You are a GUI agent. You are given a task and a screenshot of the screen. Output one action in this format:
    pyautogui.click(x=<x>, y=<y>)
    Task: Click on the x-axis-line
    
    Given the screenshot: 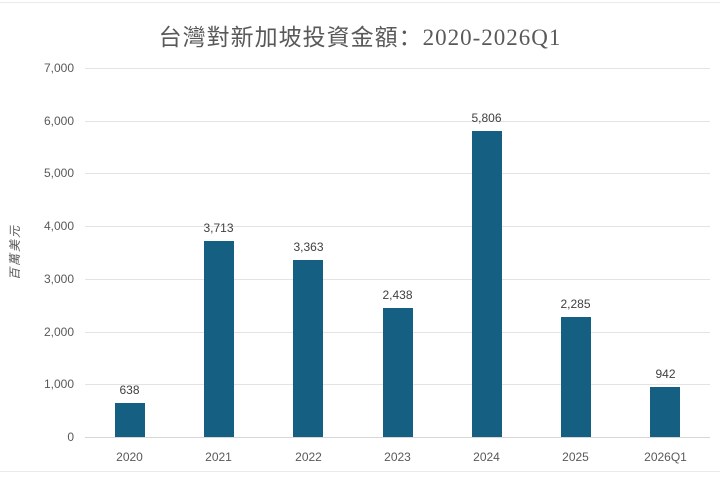 What is the action you would take?
    pyautogui.click(x=397, y=437)
    